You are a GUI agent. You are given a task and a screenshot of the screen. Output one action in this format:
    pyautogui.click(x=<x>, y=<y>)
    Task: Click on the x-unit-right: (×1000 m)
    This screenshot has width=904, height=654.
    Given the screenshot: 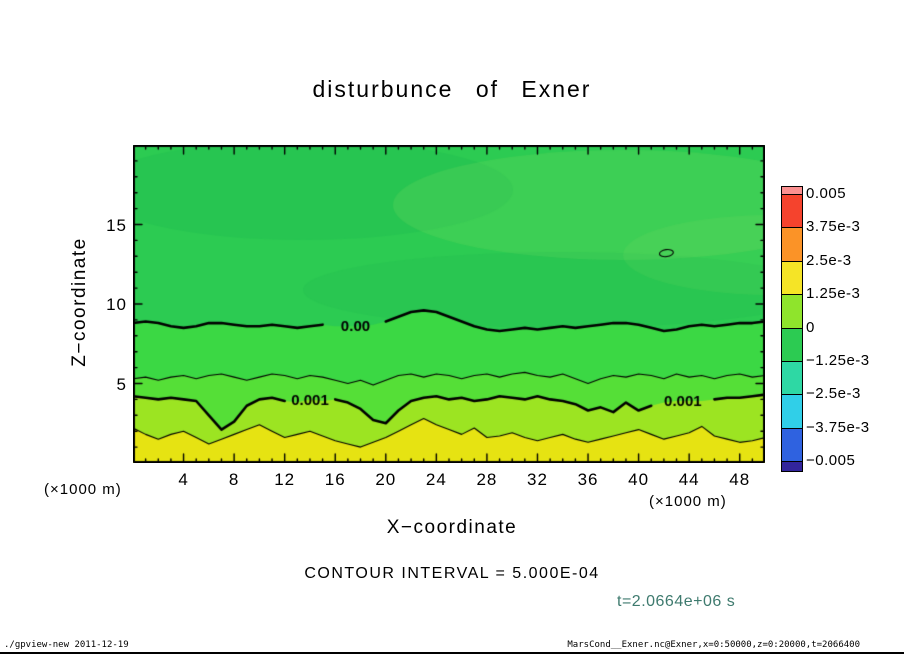 What is the action you would take?
    pyautogui.click(x=688, y=501)
    